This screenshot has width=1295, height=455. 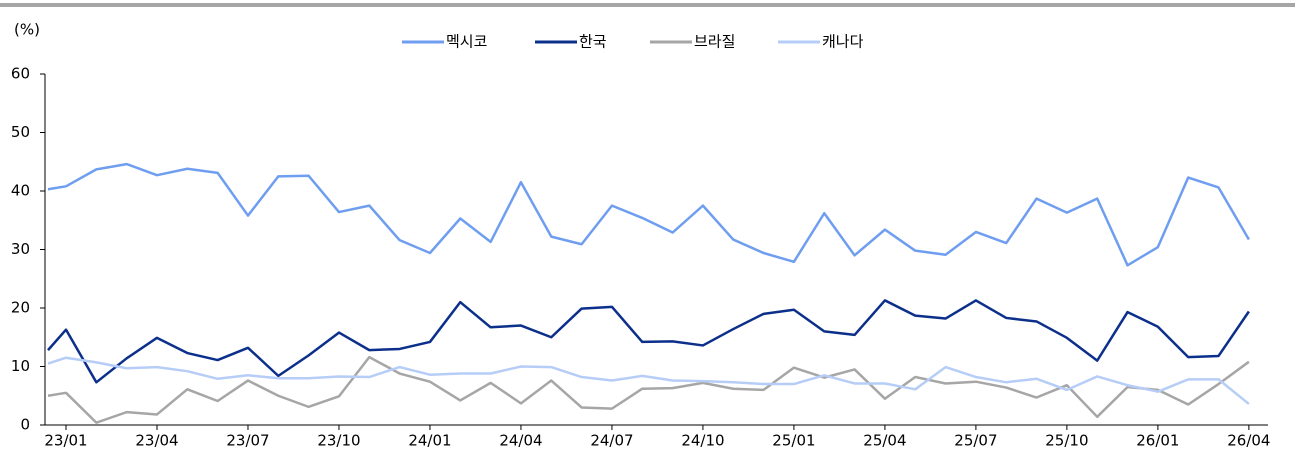 What do you see at coordinates (884, 441) in the screenshot?
I see `x-tick-label: 25/04` at bounding box center [884, 441].